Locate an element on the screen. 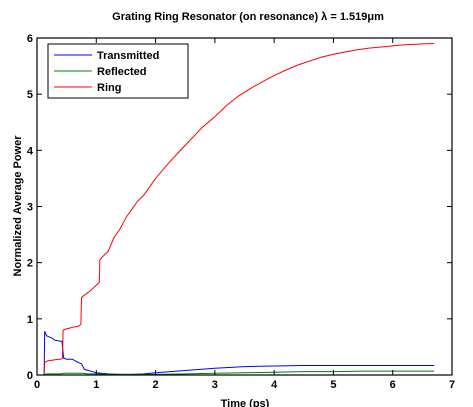 This screenshot has height=407, width=473. y-tick-label: 2 is located at coordinates (30, 264).